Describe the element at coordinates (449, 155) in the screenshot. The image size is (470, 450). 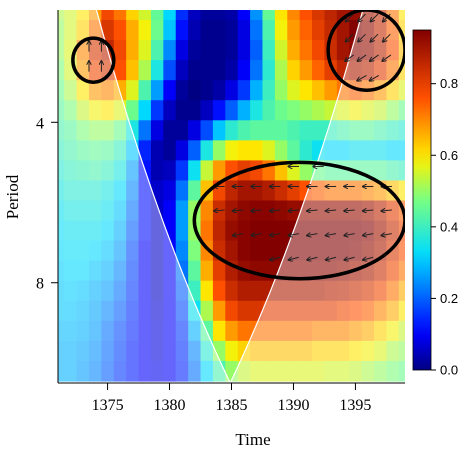
I see `colorbar-tick-label: 0.6` at that location.